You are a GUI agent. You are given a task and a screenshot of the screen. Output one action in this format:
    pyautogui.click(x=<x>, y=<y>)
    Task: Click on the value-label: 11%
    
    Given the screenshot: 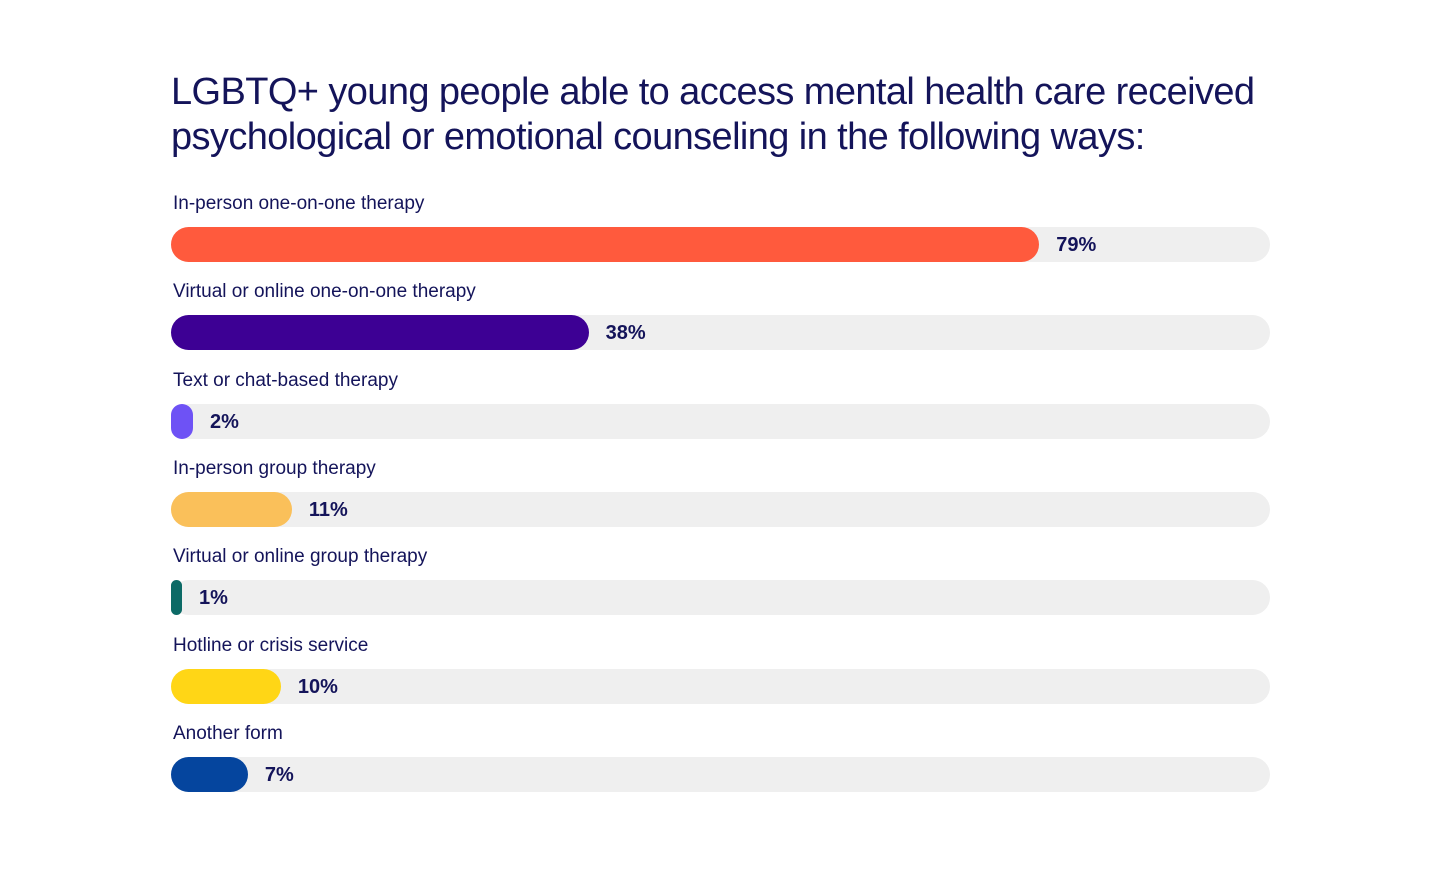 What is the action you would take?
    pyautogui.click(x=328, y=509)
    